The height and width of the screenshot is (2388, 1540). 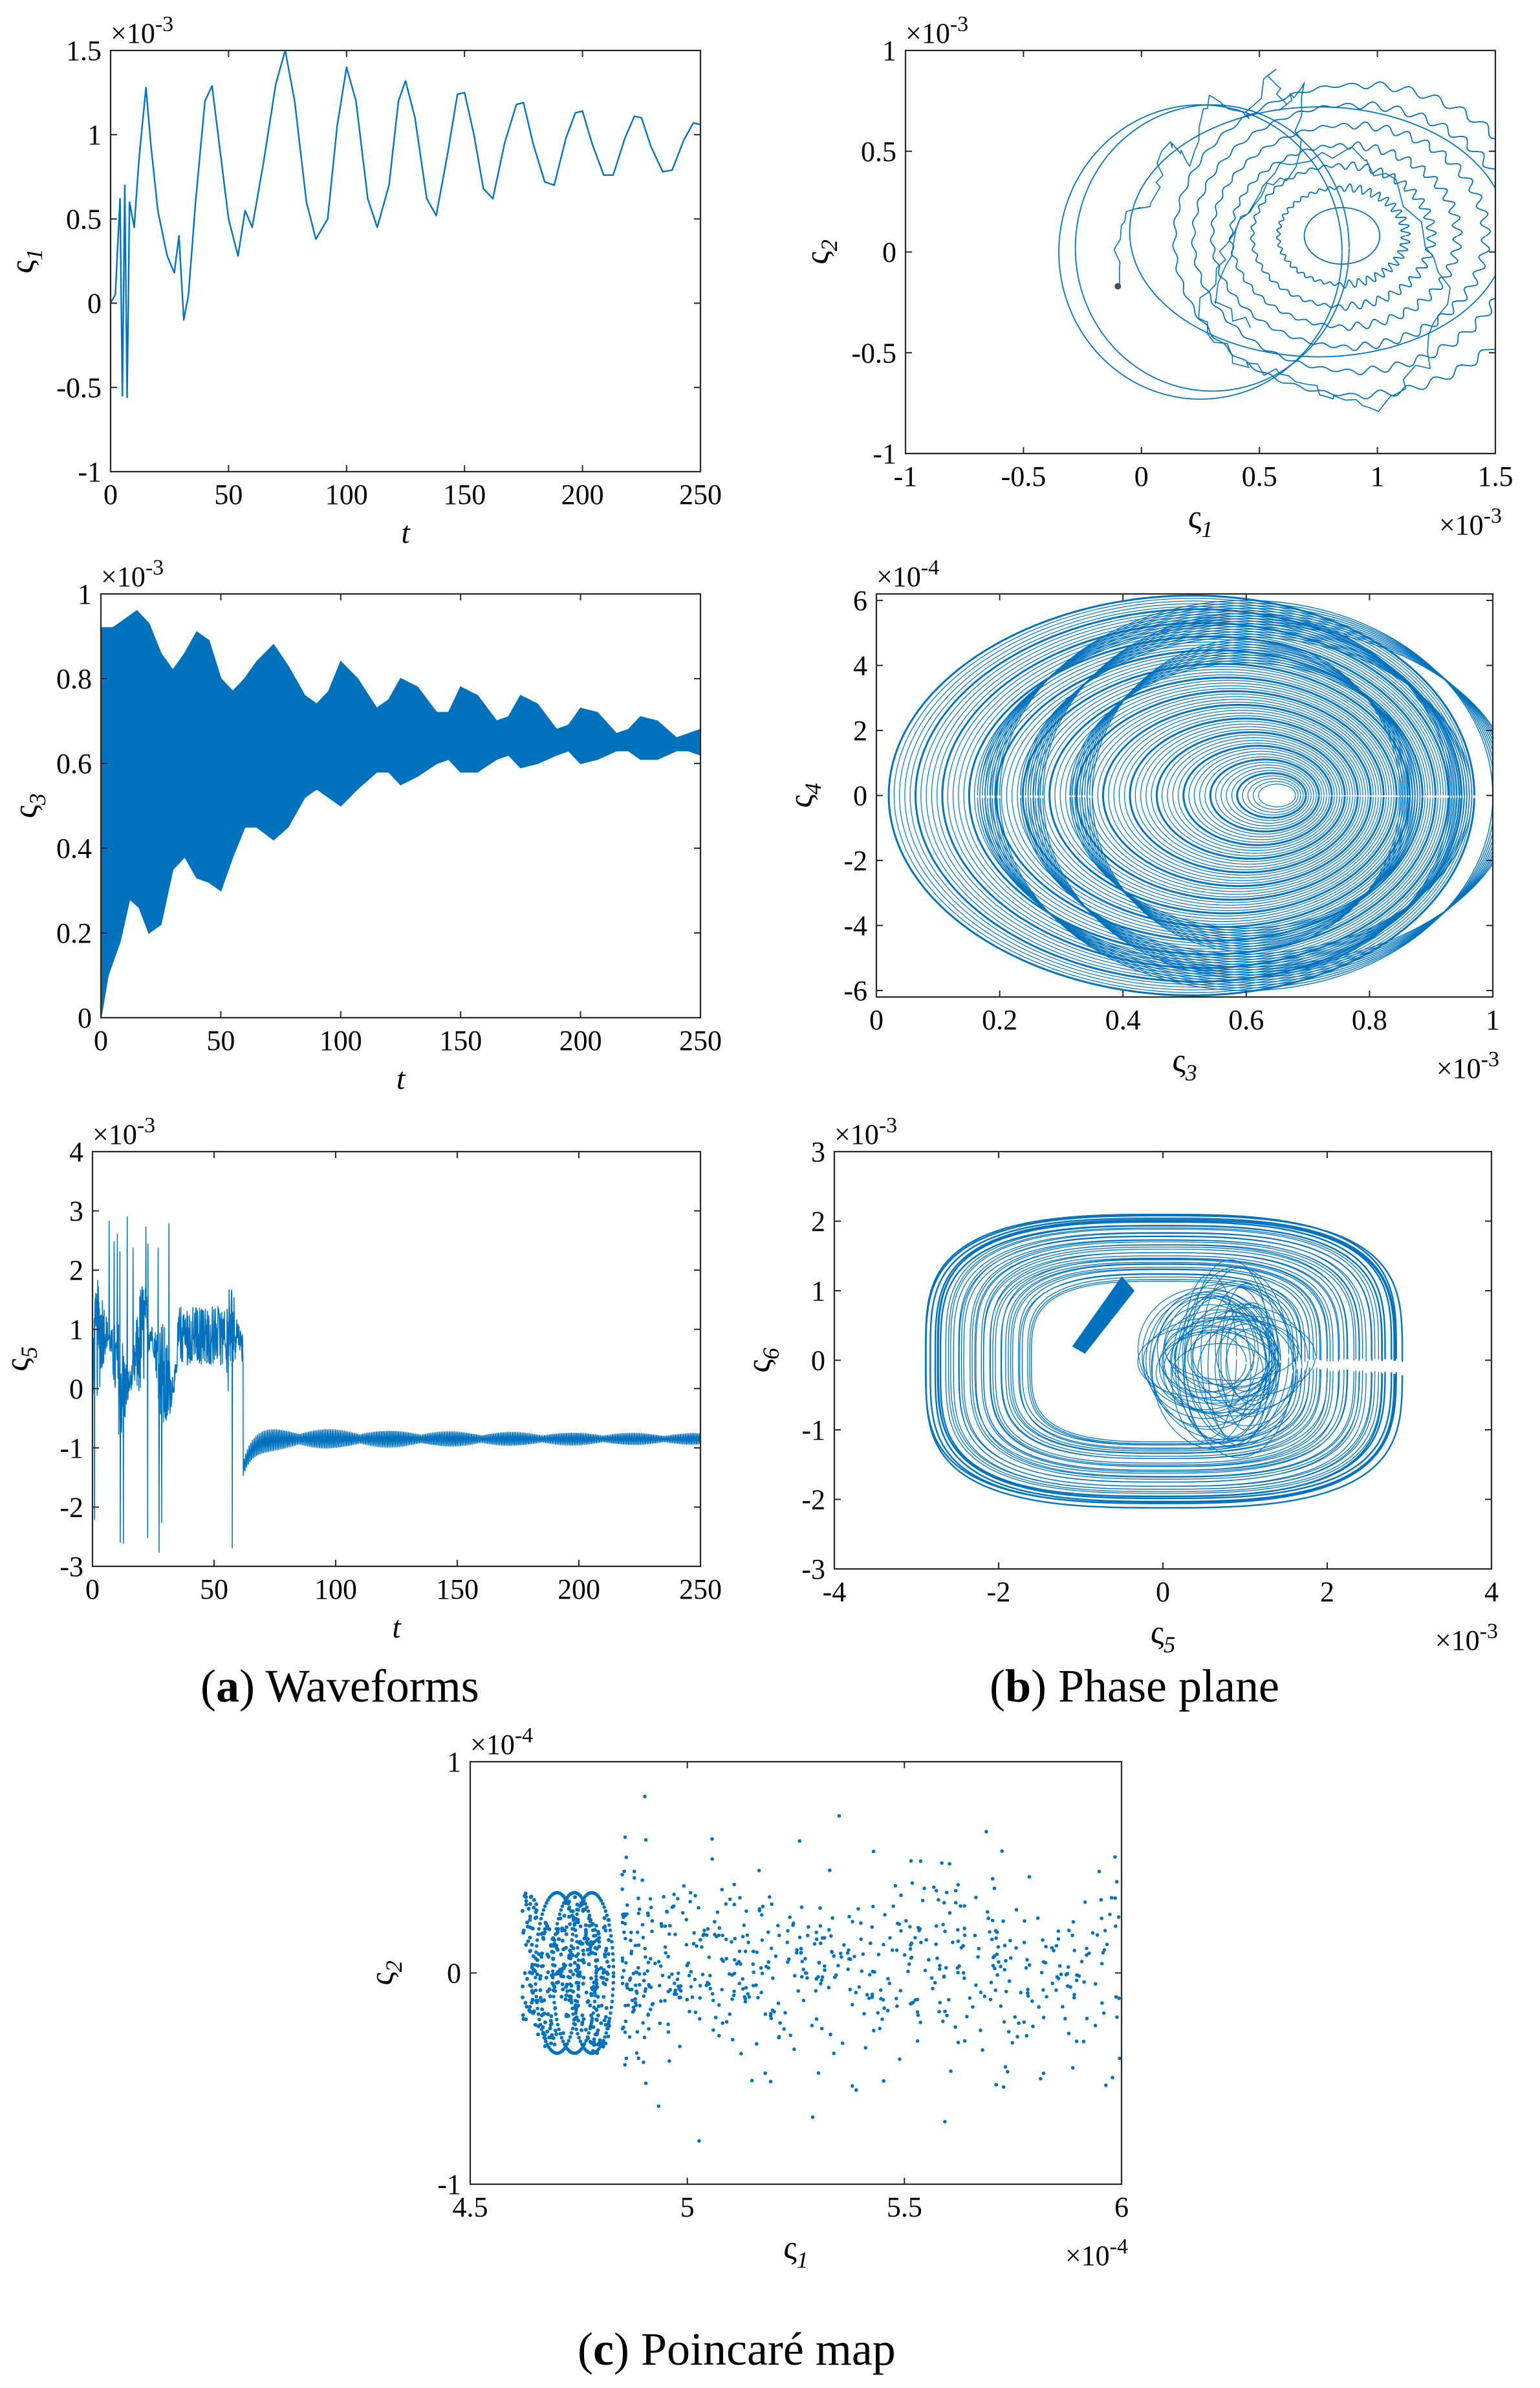 What do you see at coordinates (365, 826) in the screenshot?
I see `chart-a2: 0 50 100 150 200 250 0 0.2 0.4 0.6 0.8 1 ×10⁻³ t ς3` at bounding box center [365, 826].